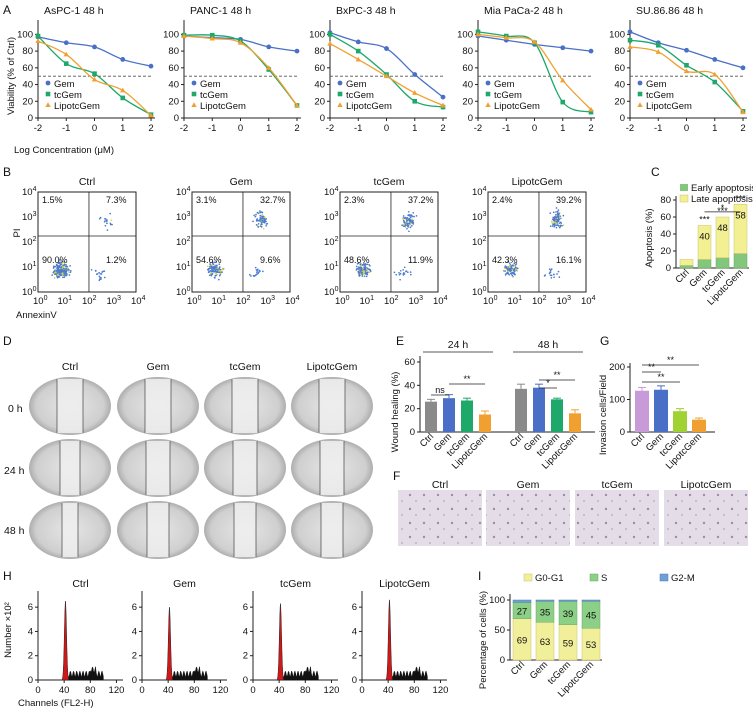 This screenshot has width=753, height=711. Describe the element at coordinates (722, 188) in the screenshot. I see `panelC-legend-early: Early apoptosis` at that location.